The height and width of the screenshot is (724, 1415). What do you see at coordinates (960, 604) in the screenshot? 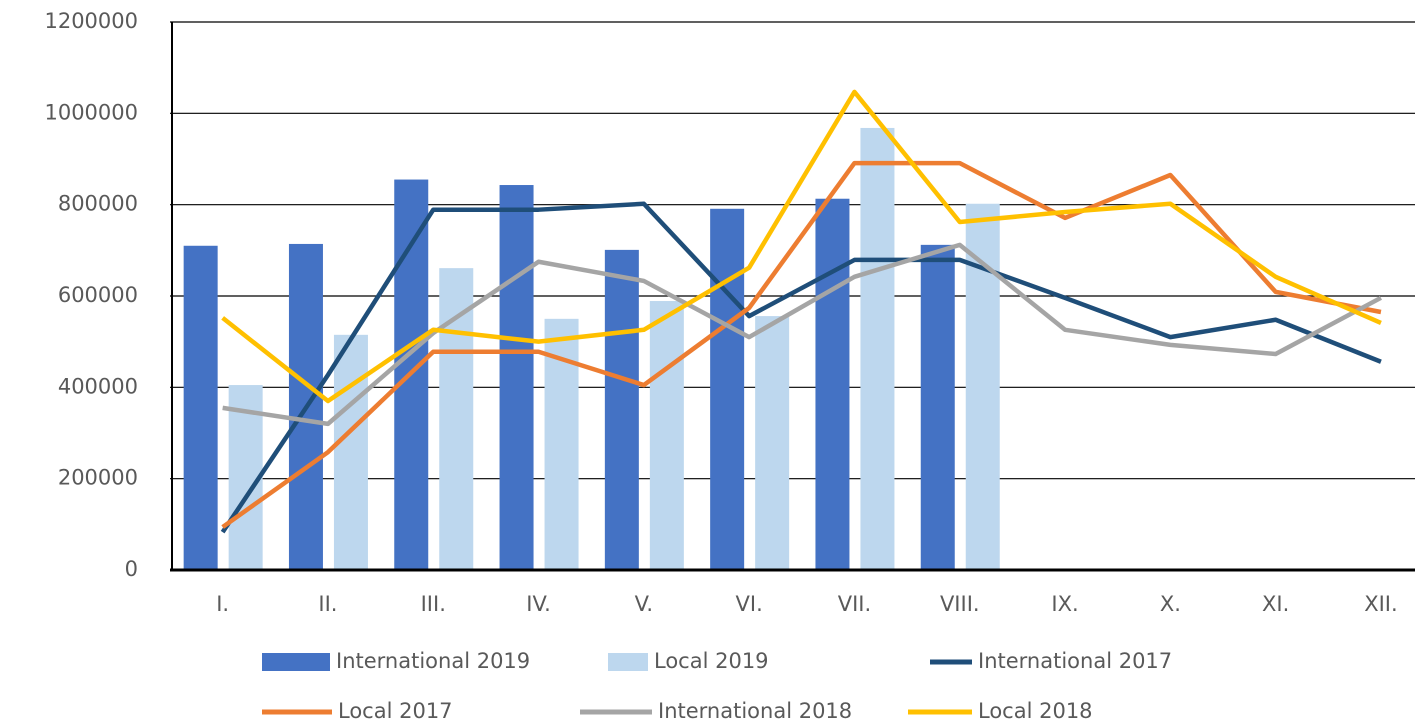
I see `x-tick-label: VIII.` at bounding box center [960, 604].